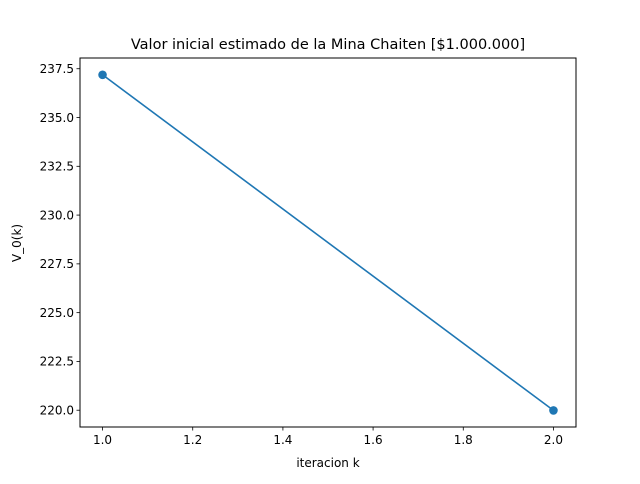  Describe the element at coordinates (60, 240) in the screenshot. I see `y-axis-ticks: 220.0 222.5 225.0 227.5 230.0 232.5 235.0 237.5` at that location.